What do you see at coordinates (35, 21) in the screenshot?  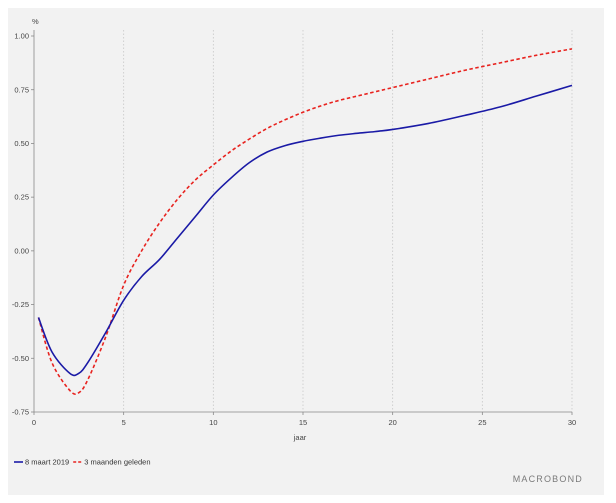 I see `y-axis-label: %` at bounding box center [35, 21].